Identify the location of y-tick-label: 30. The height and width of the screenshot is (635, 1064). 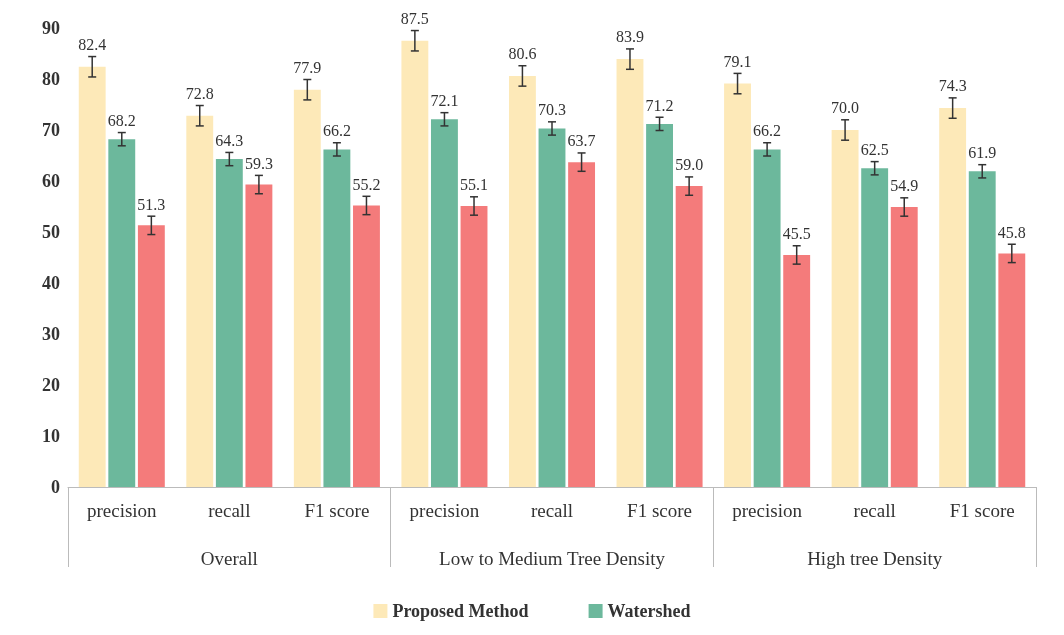
(51, 334).